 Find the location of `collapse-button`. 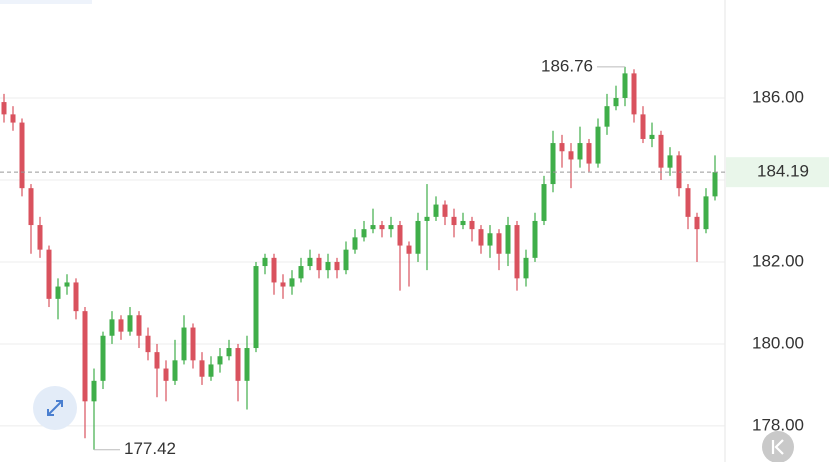

collapse-button is located at coordinates (778, 446).